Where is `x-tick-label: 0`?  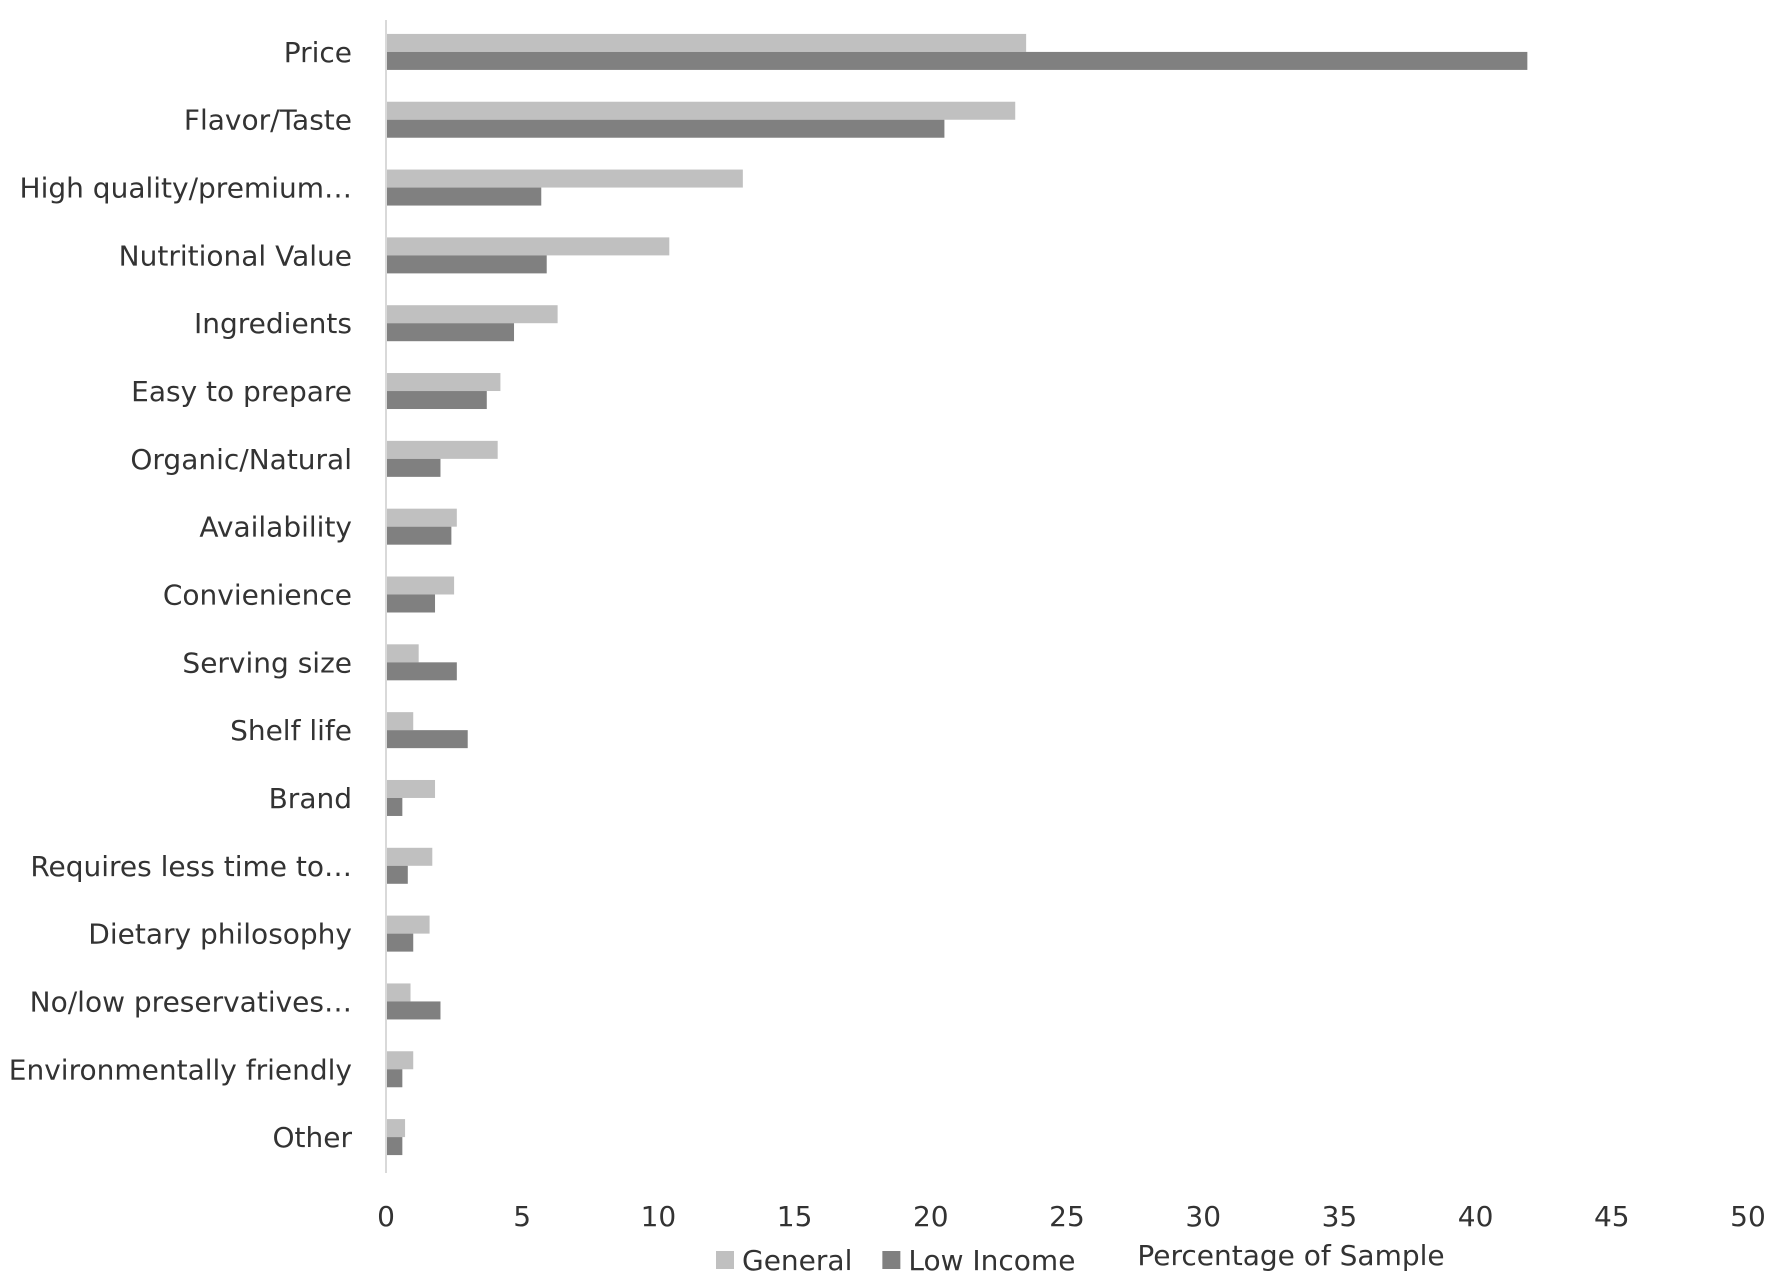 x-tick-label: 0 is located at coordinates (386, 1216).